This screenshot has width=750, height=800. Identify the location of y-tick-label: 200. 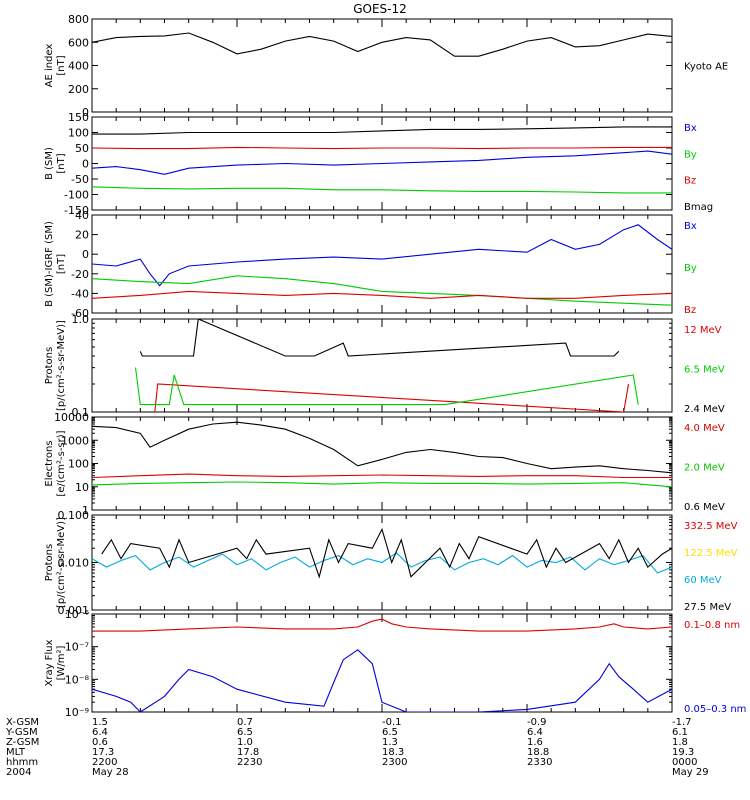
(78, 89).